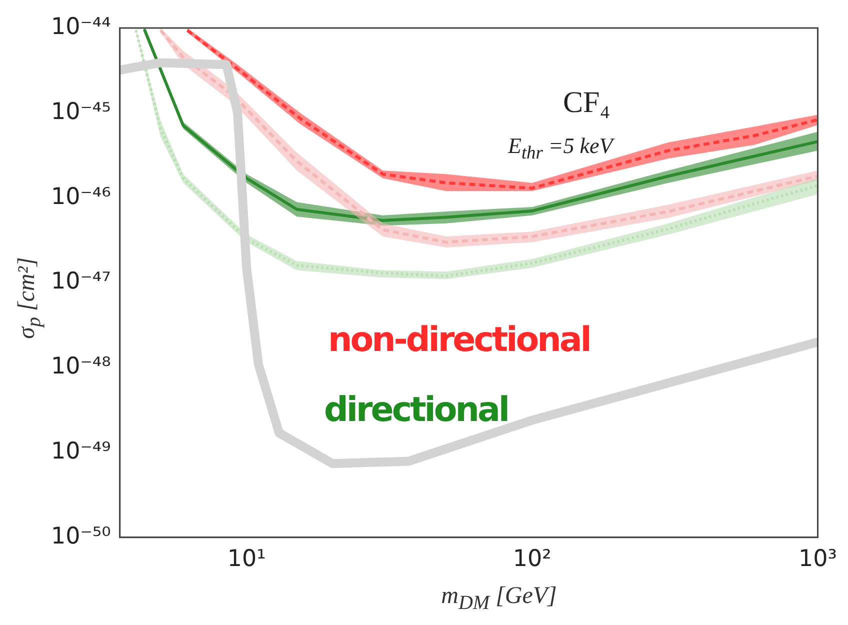 This screenshot has width=848, height=625. What do you see at coordinates (532, 559) in the screenshot?
I see `x-tick-label: 10²` at bounding box center [532, 559].